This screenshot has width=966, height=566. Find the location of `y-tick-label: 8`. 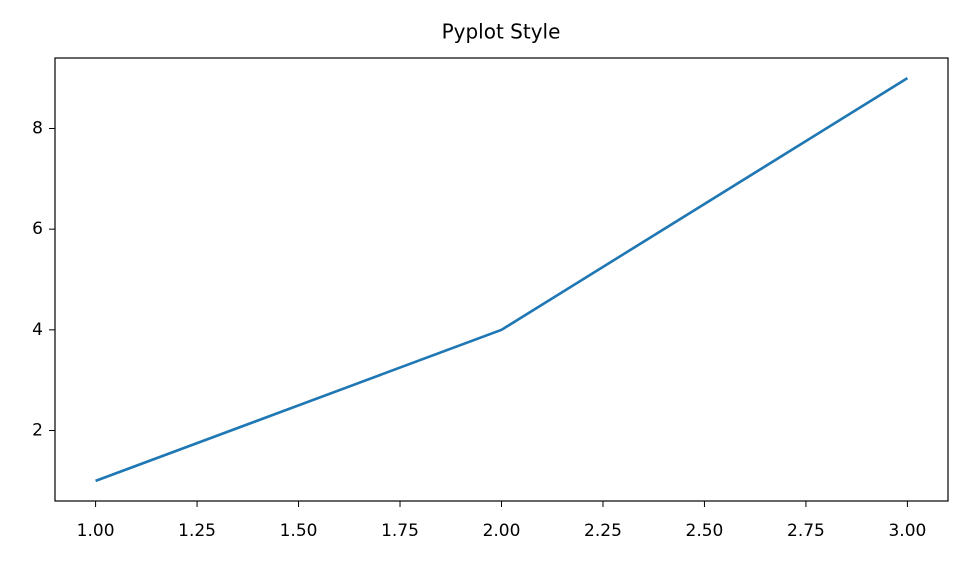

y-tick-label: 8 is located at coordinates (37, 128).